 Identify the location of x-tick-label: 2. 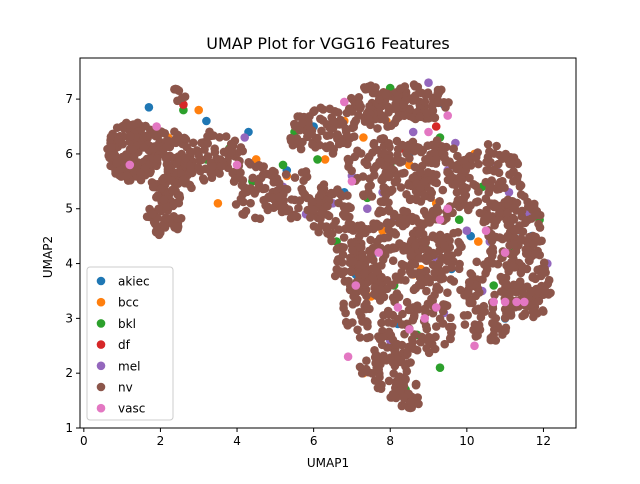
(161, 441).